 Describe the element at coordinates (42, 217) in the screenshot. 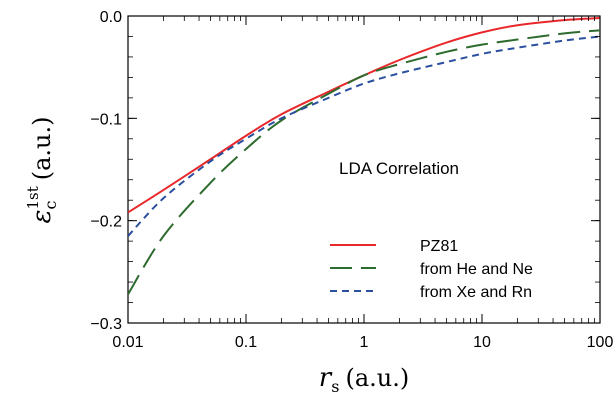

I see `y-axis-symbol: ε` at that location.